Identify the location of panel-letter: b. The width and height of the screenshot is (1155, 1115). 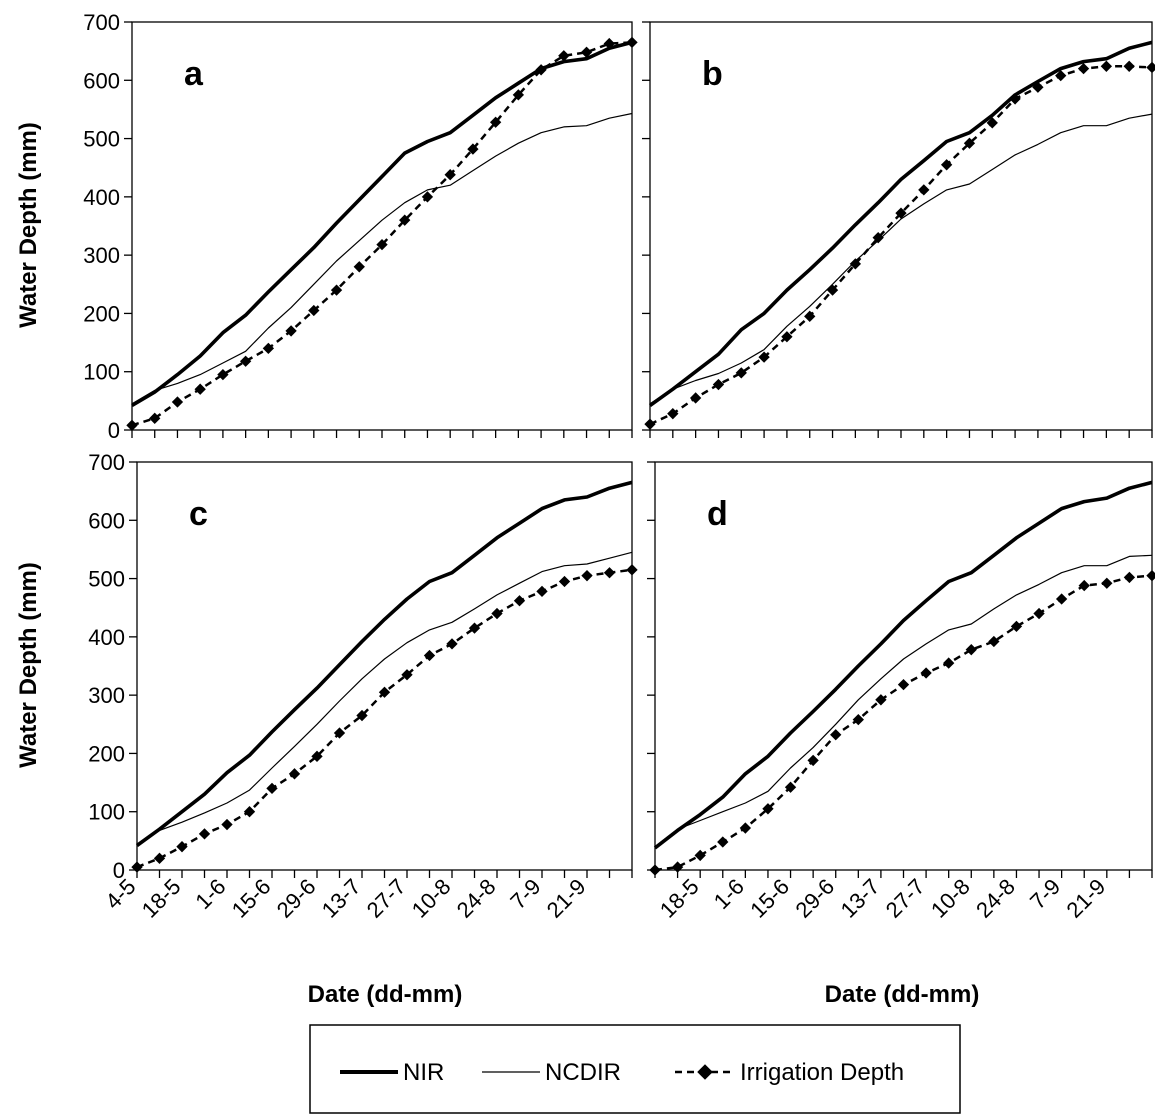
(712, 74).